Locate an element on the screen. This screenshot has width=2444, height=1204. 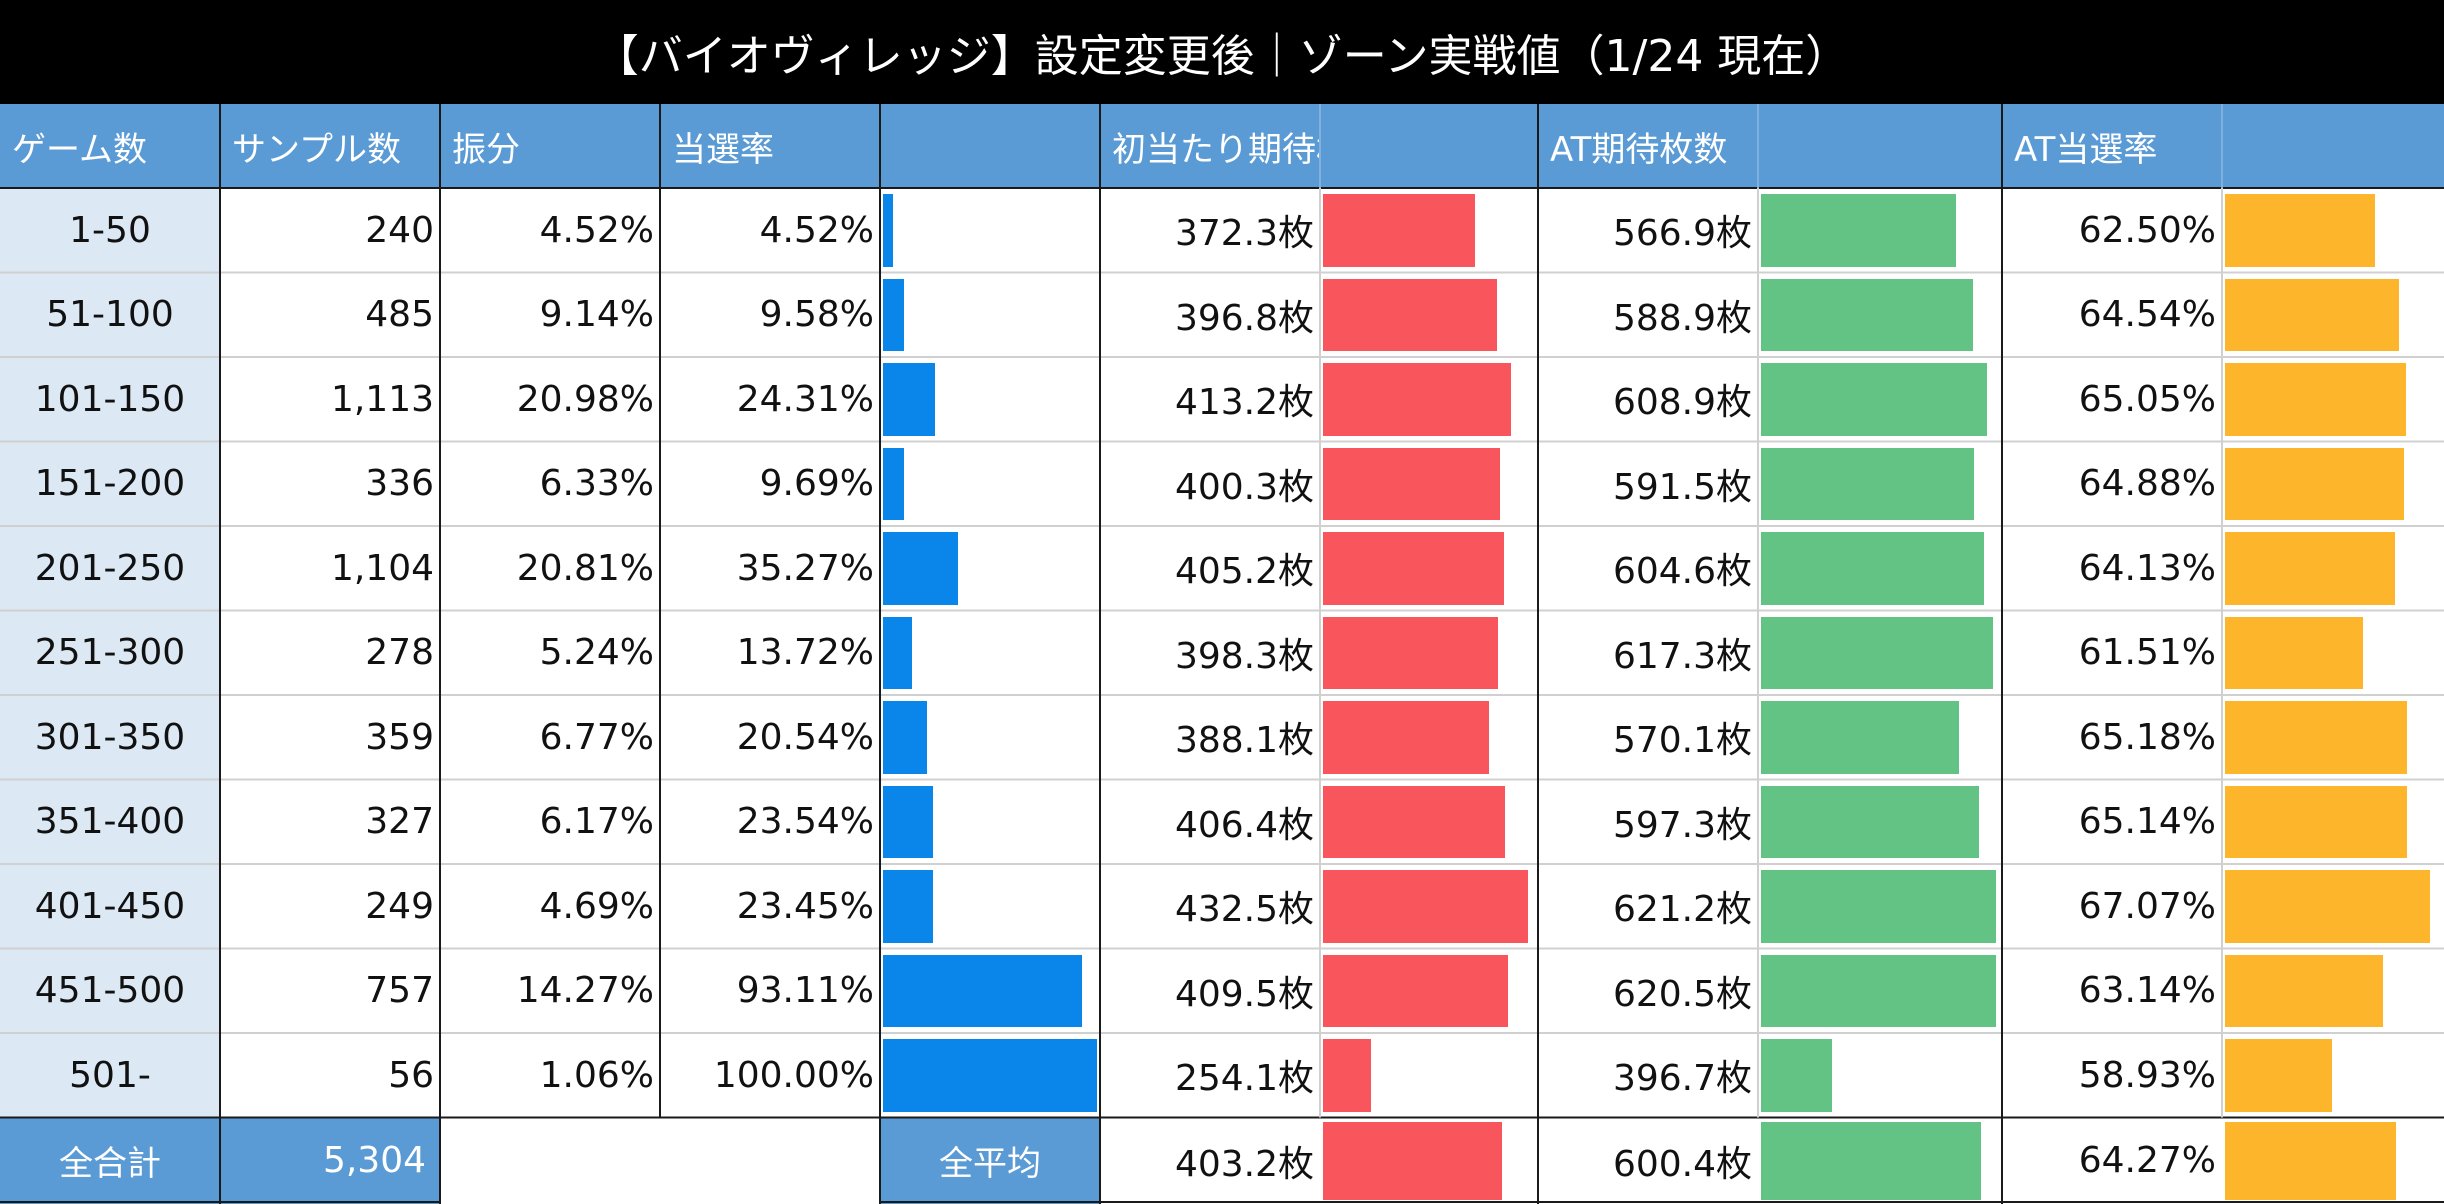
at-rate-value: 62.50% is located at coordinates (2147, 230).